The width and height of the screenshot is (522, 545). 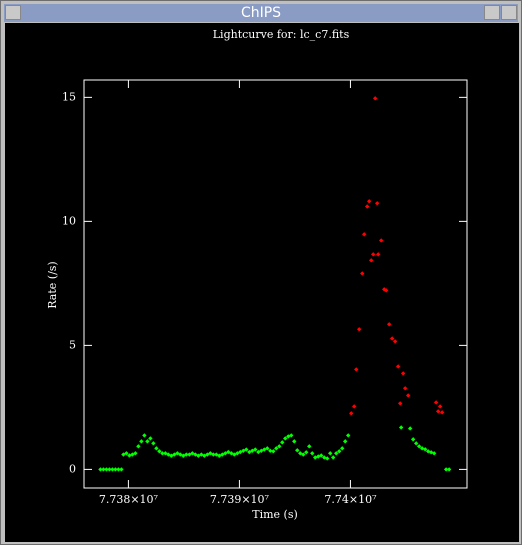 I want to click on y-tick-label: 10, so click(x=69, y=220).